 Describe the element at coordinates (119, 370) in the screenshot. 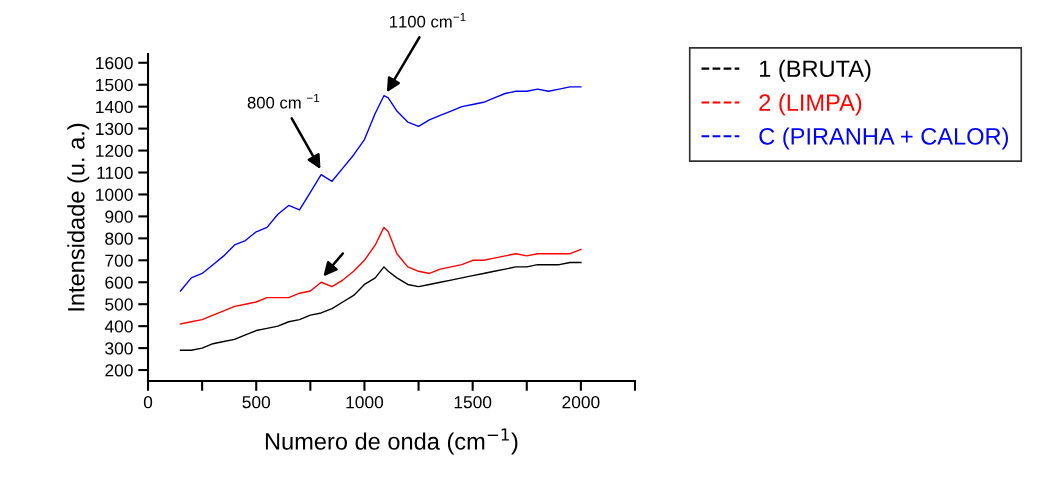

I see `y-tick-label: 200` at that location.